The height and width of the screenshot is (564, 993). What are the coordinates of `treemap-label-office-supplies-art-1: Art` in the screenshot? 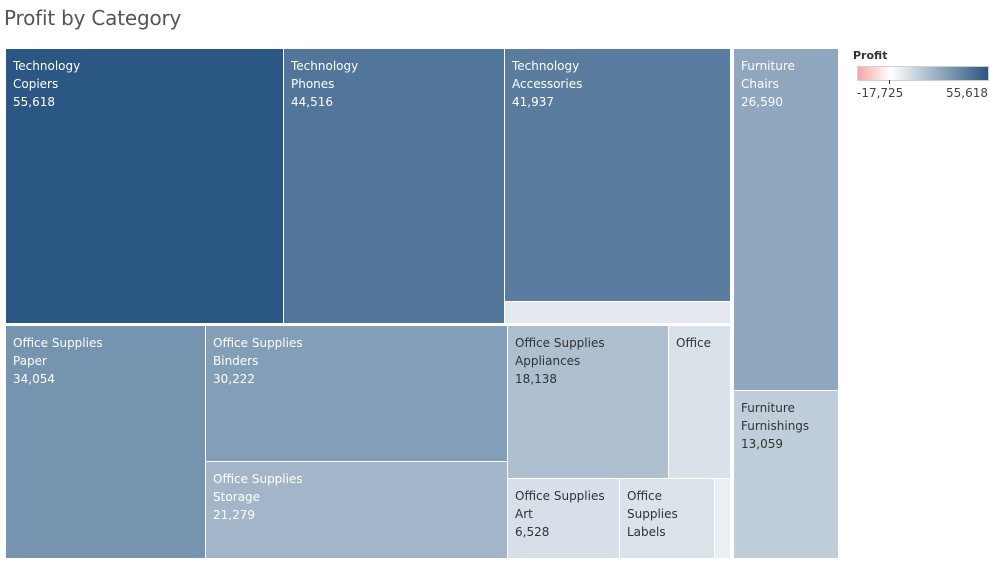 It's located at (524, 514).